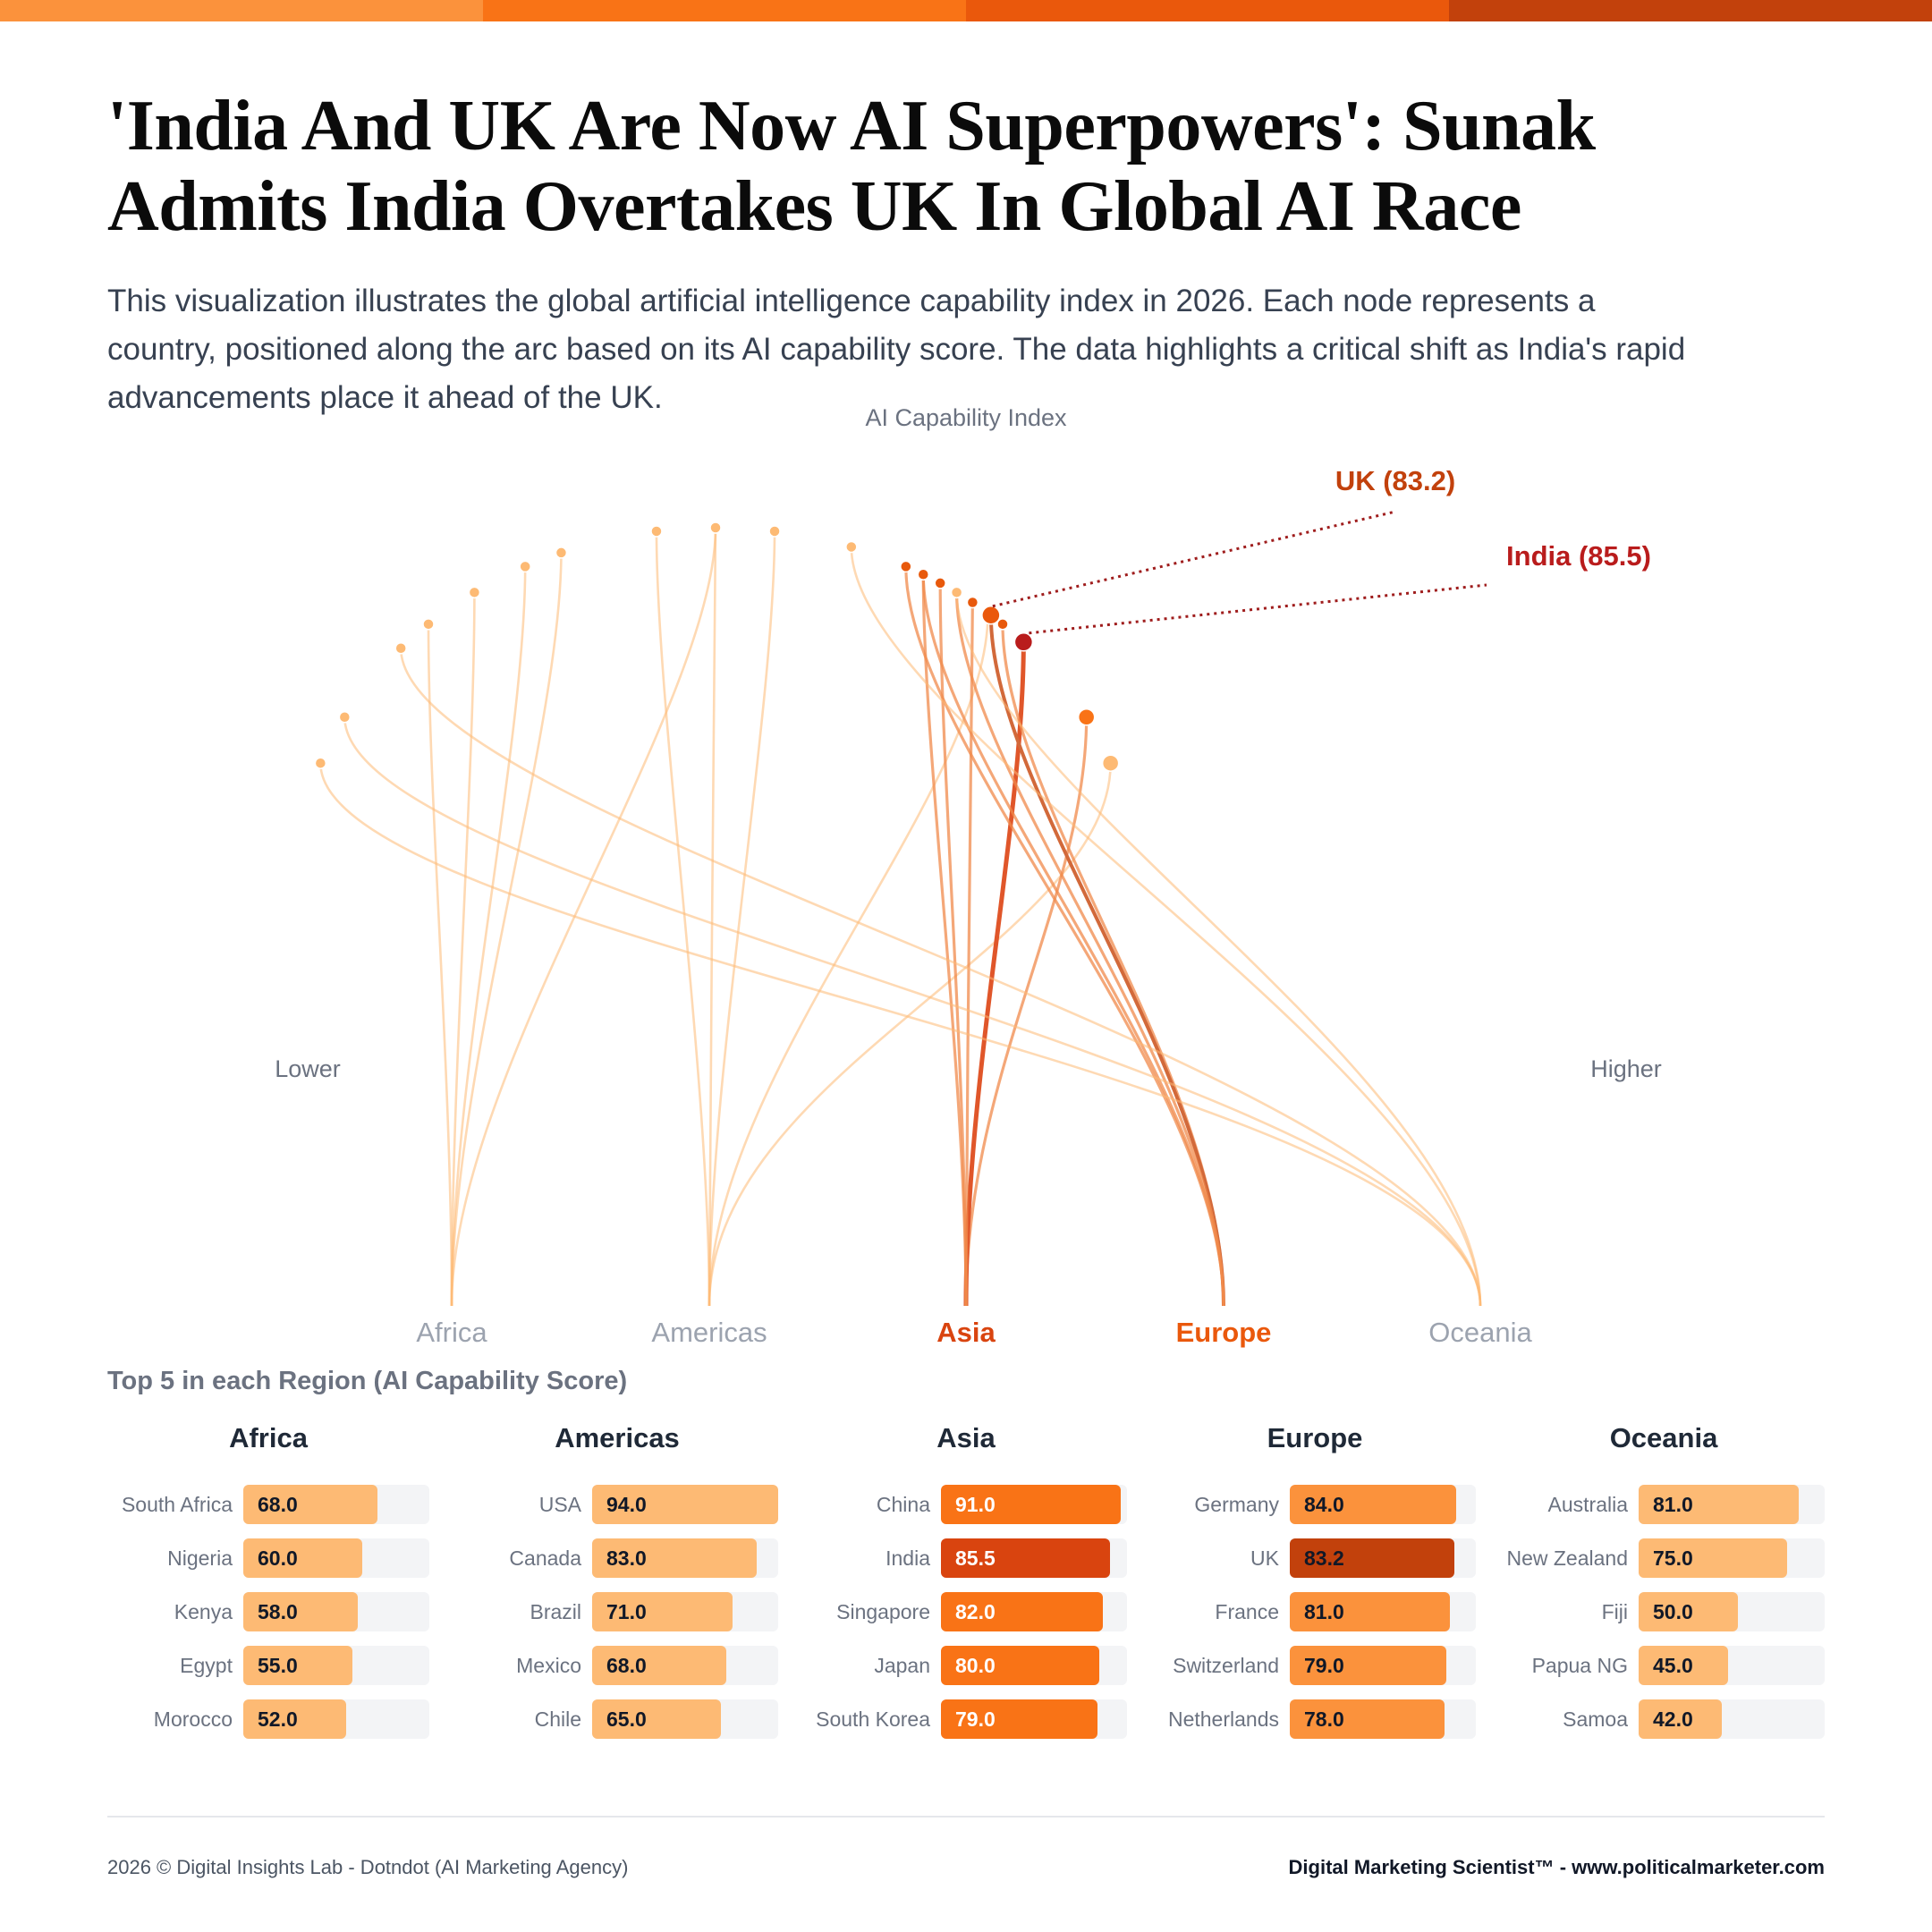  I want to click on bar-row: USA 94.0, so click(617, 1504).